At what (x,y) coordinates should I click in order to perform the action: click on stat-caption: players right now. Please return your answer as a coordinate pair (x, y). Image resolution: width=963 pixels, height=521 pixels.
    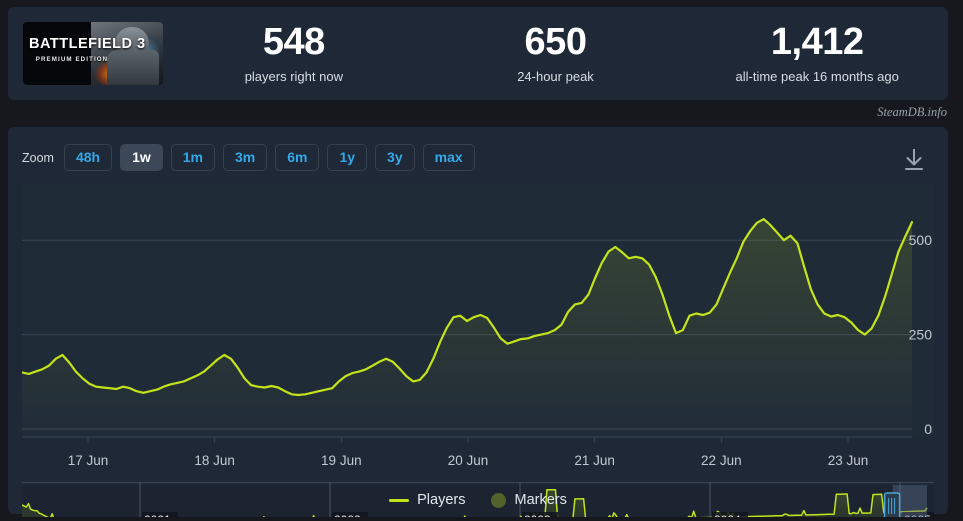
    Looking at the image, I should click on (293, 76).